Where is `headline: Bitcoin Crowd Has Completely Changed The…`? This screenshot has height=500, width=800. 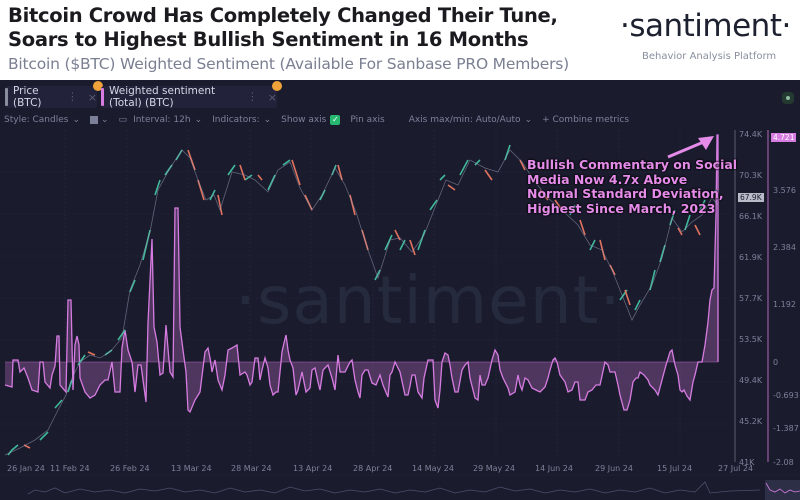
headline: Bitcoin Crowd Has Completely Changed The… is located at coordinates (283, 28).